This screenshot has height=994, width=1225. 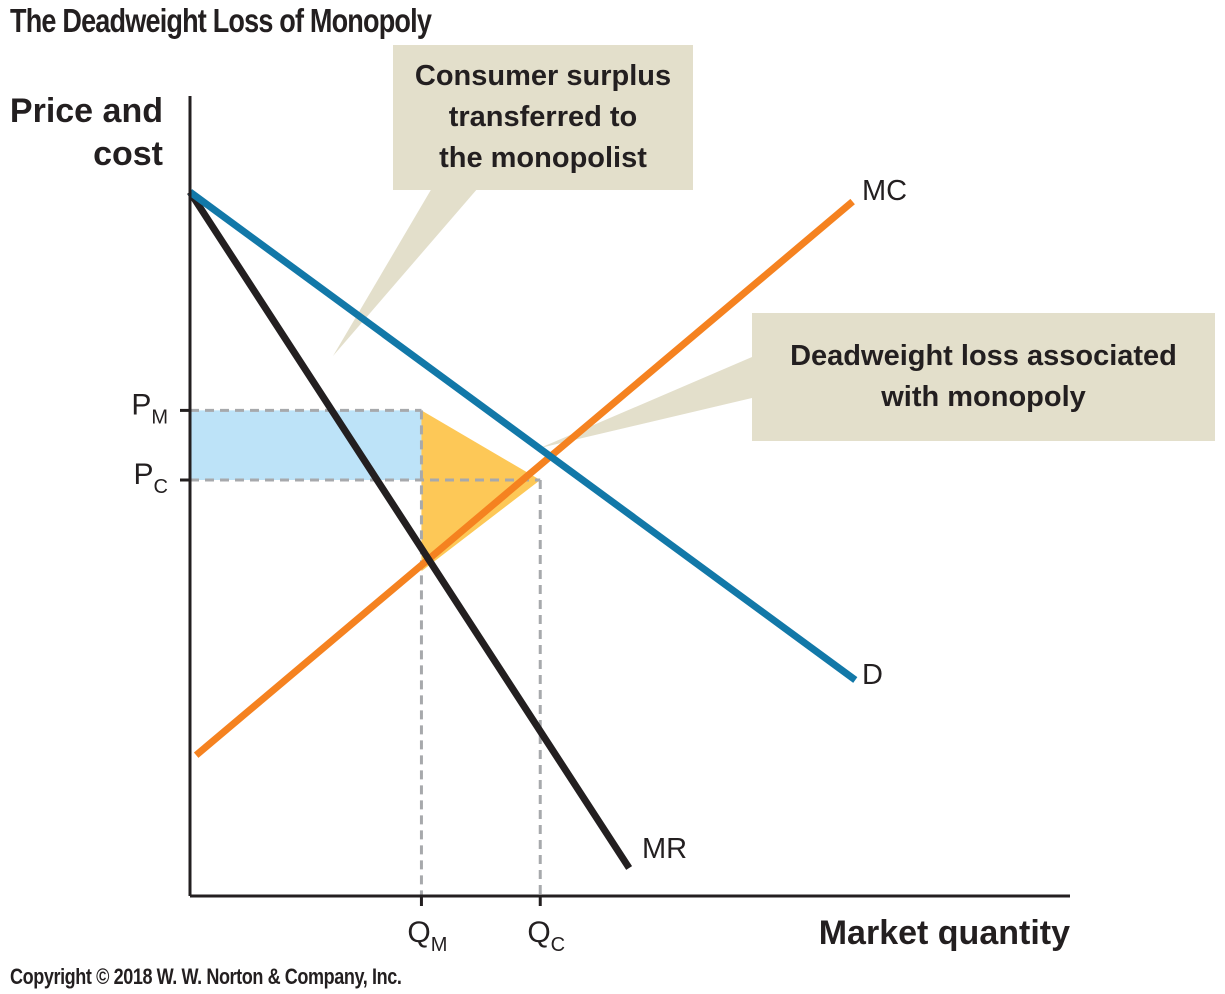 What do you see at coordinates (86, 133) in the screenshot?
I see `y-axis-label: Price and cost` at bounding box center [86, 133].